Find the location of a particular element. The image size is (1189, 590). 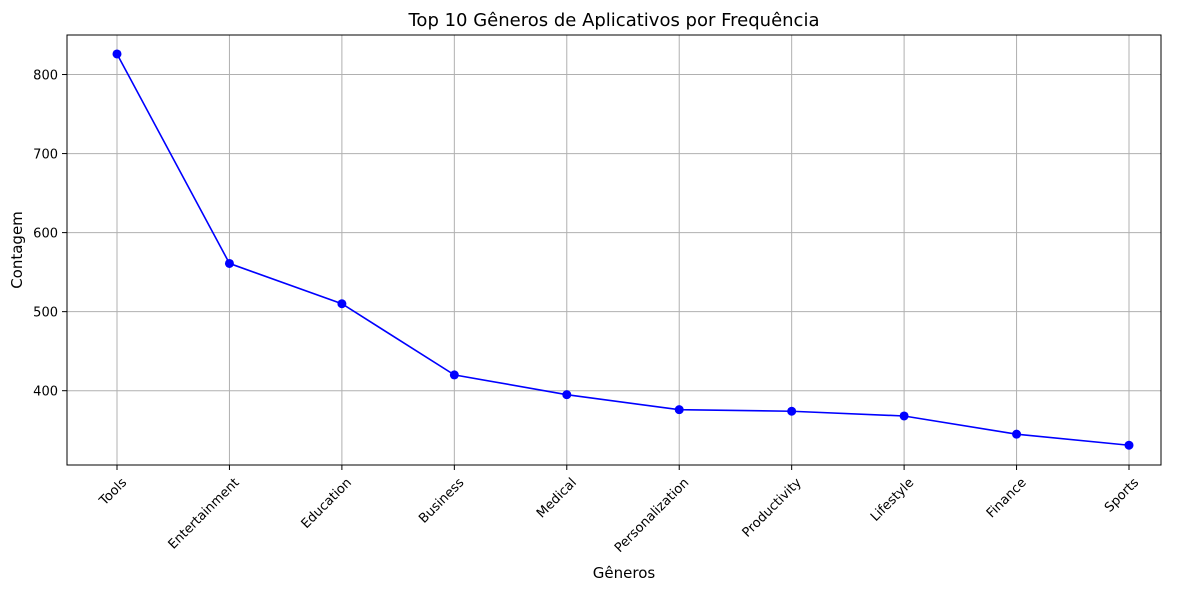

x-tick-label: Finance is located at coordinates (1007, 498).